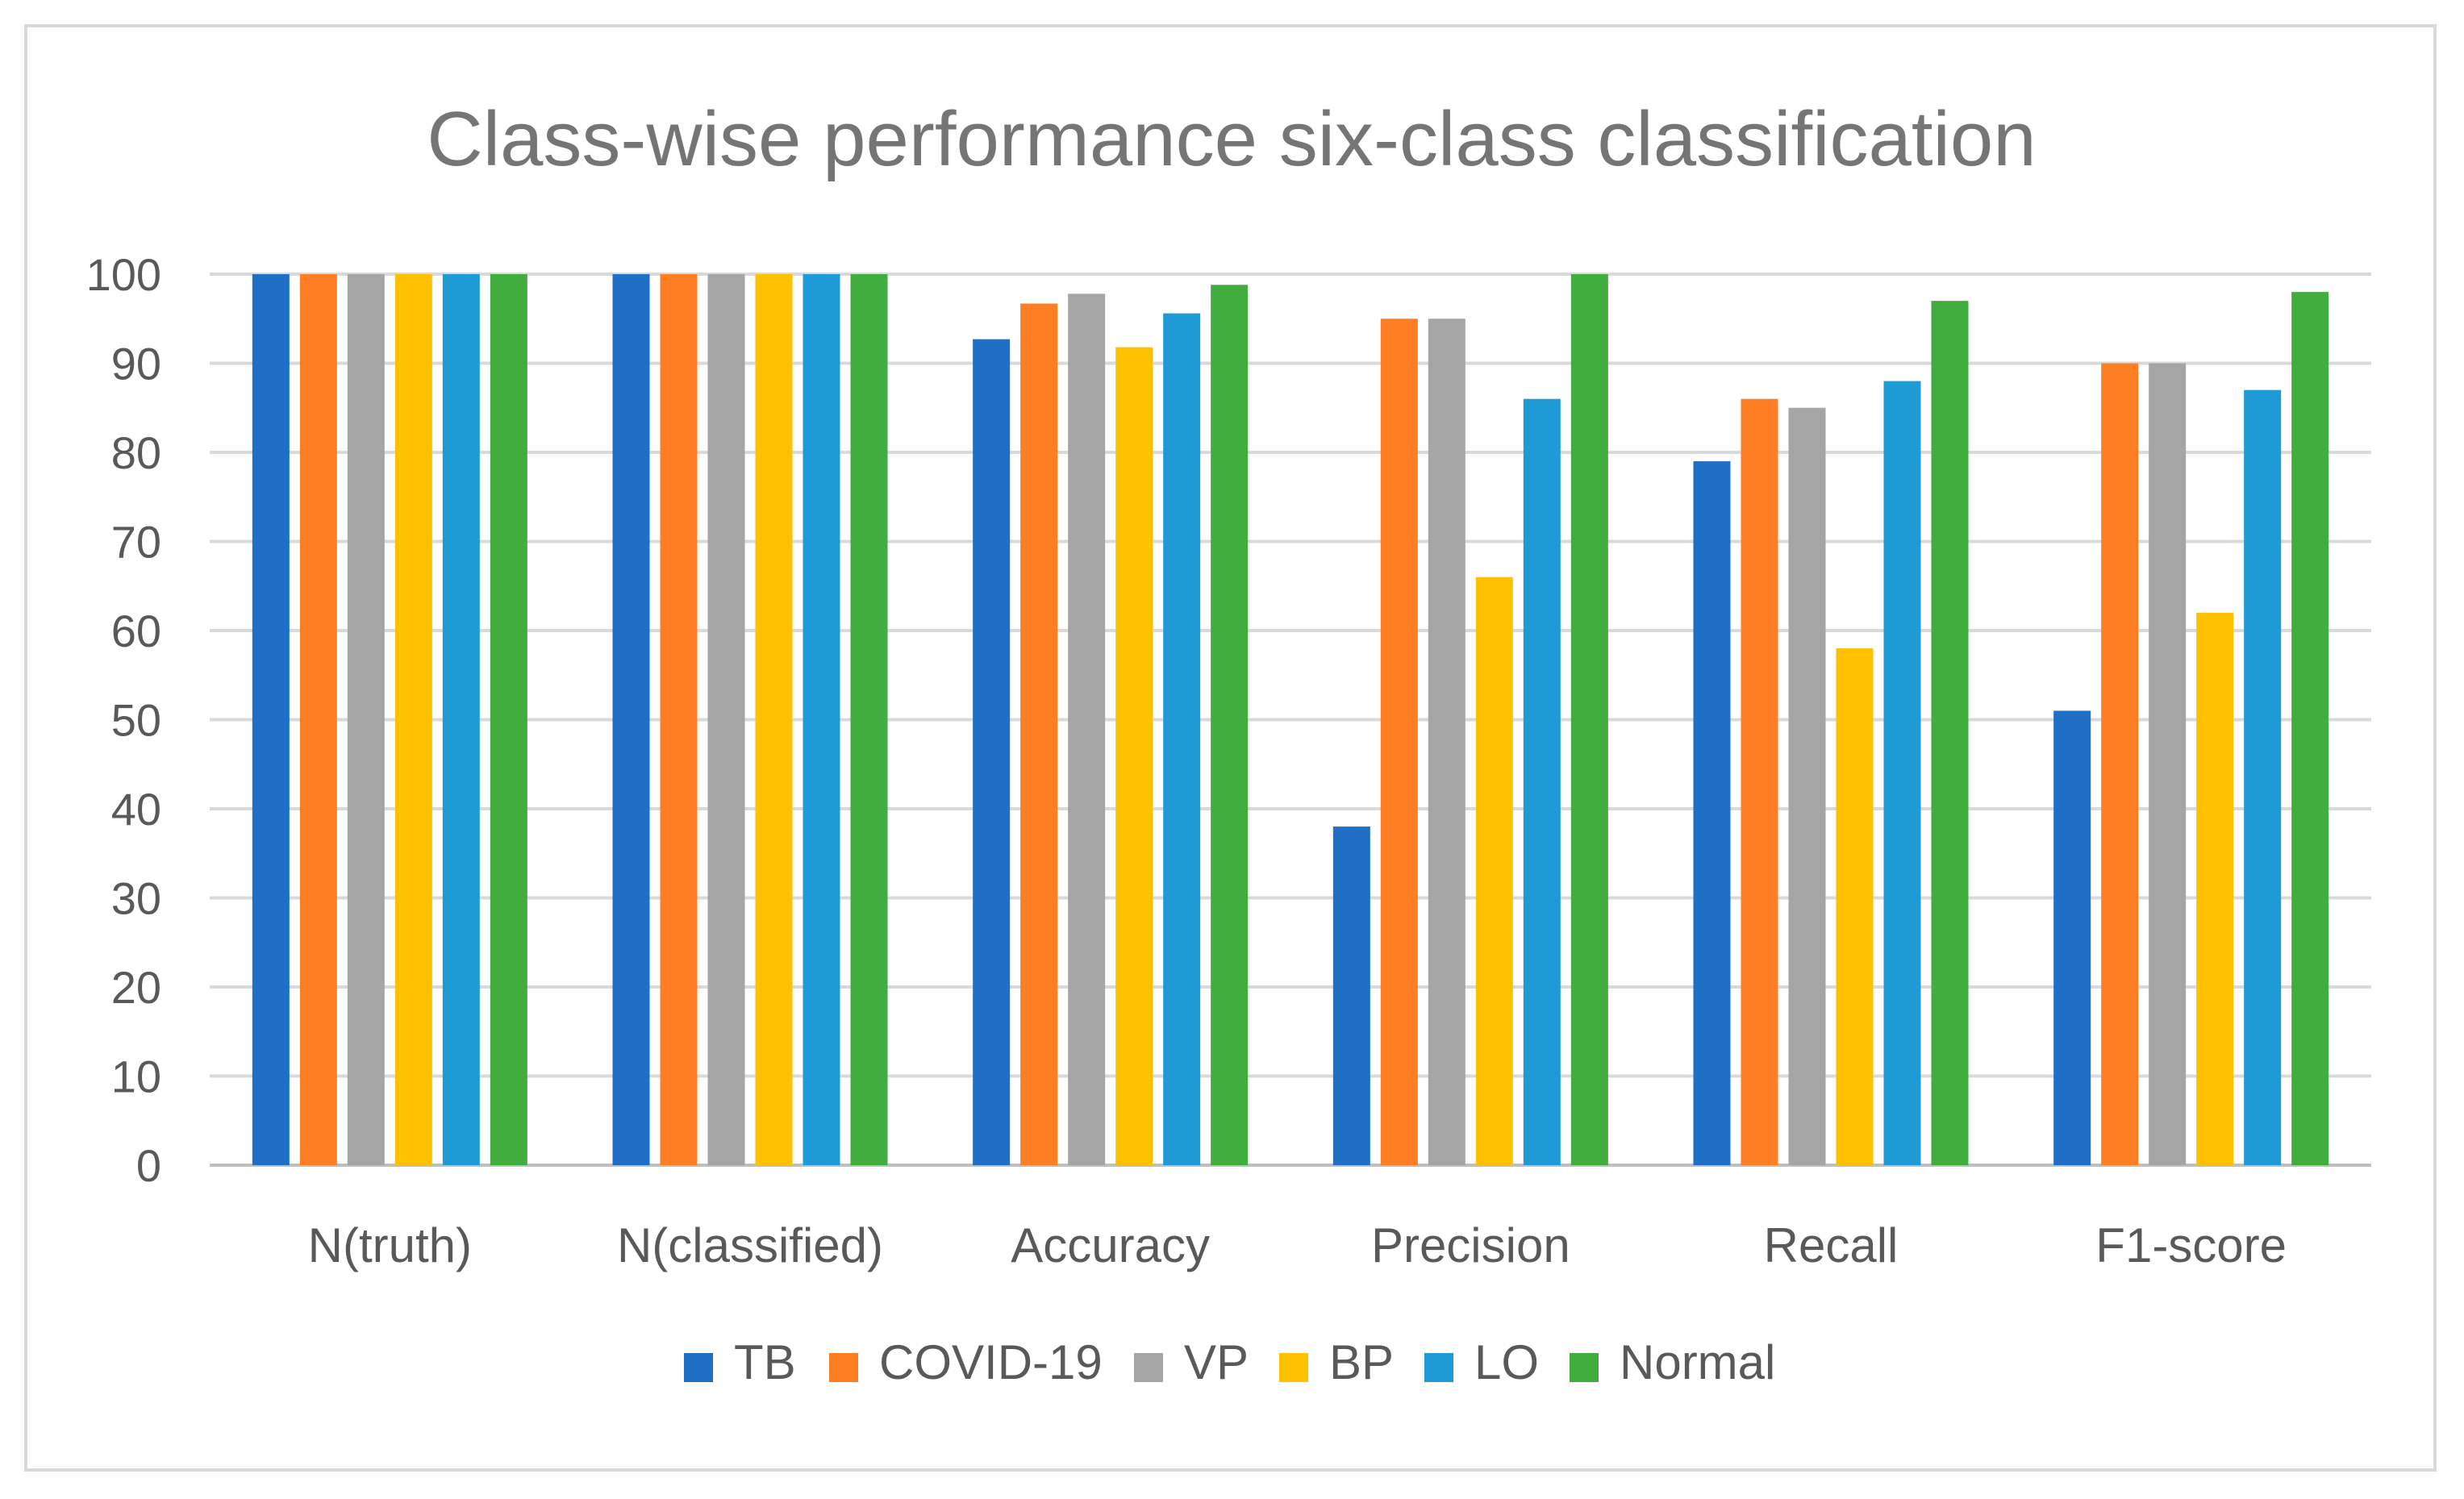 The width and height of the screenshot is (2464, 1499). I want to click on bar-normal-n-truth, so click(508, 719).